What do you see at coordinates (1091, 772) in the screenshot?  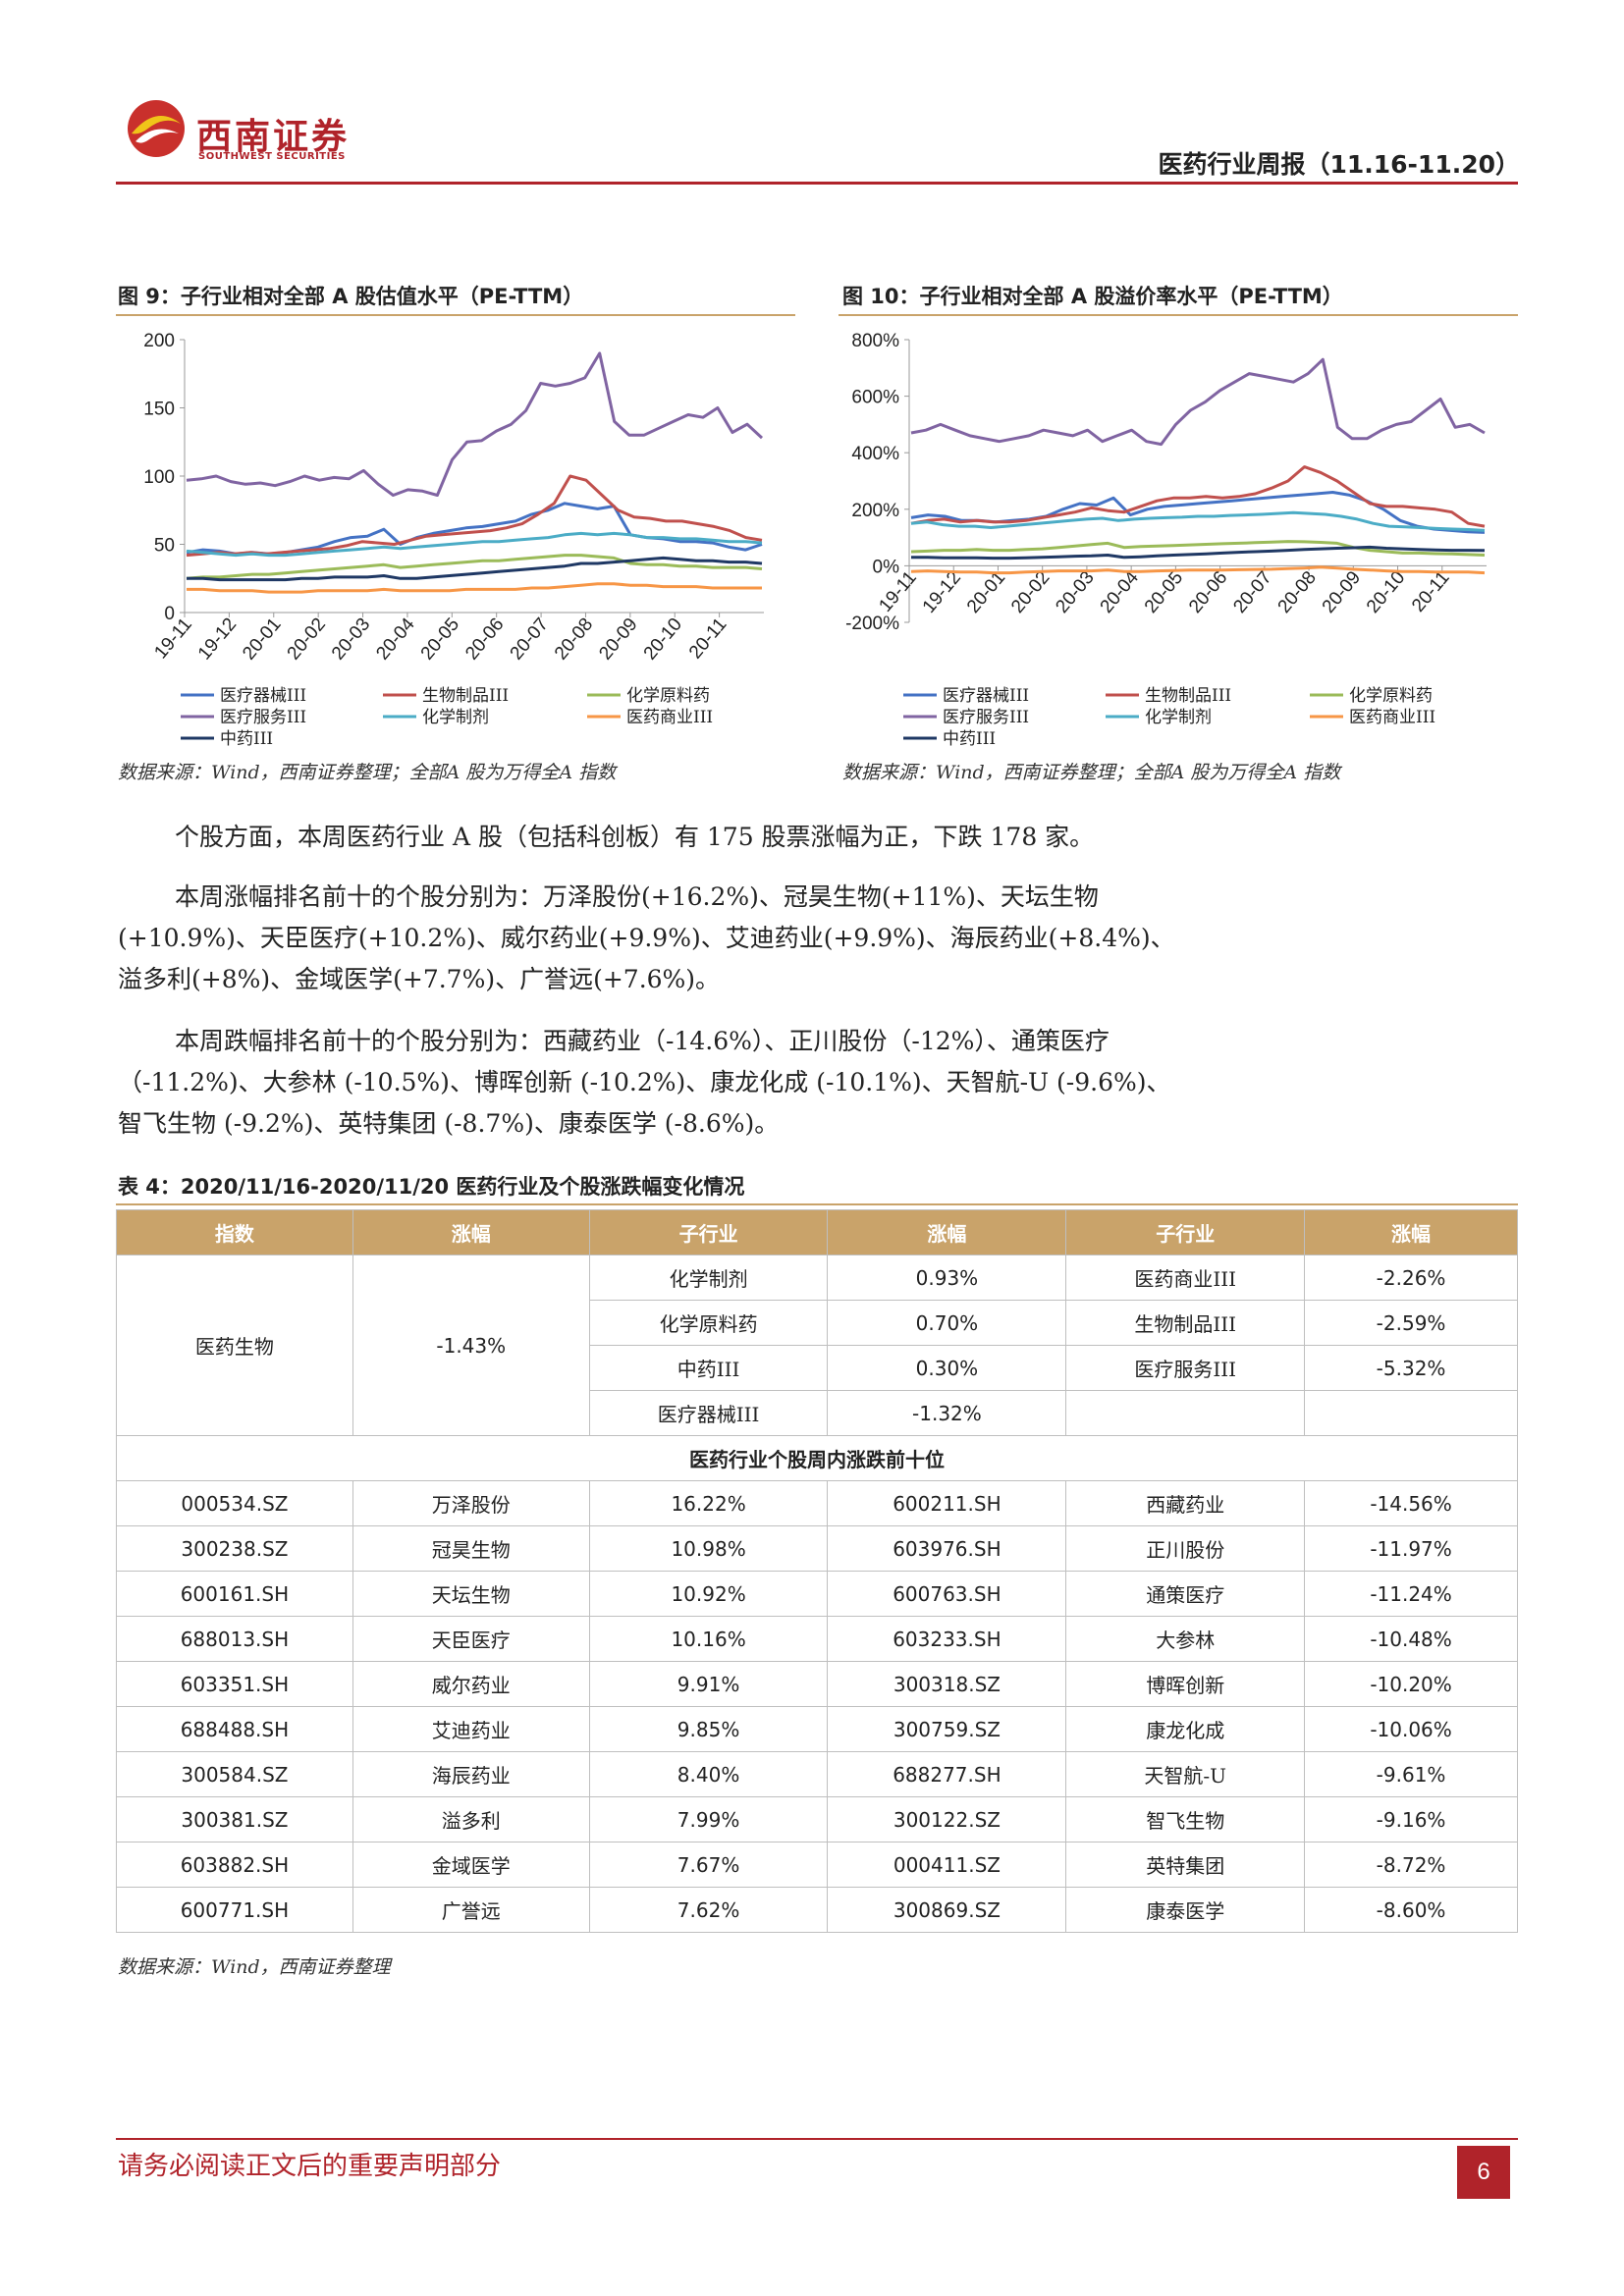 I see `fig10-source: 数据来源：Wind，西南证券整理；全部A 股为万得全A 指数` at bounding box center [1091, 772].